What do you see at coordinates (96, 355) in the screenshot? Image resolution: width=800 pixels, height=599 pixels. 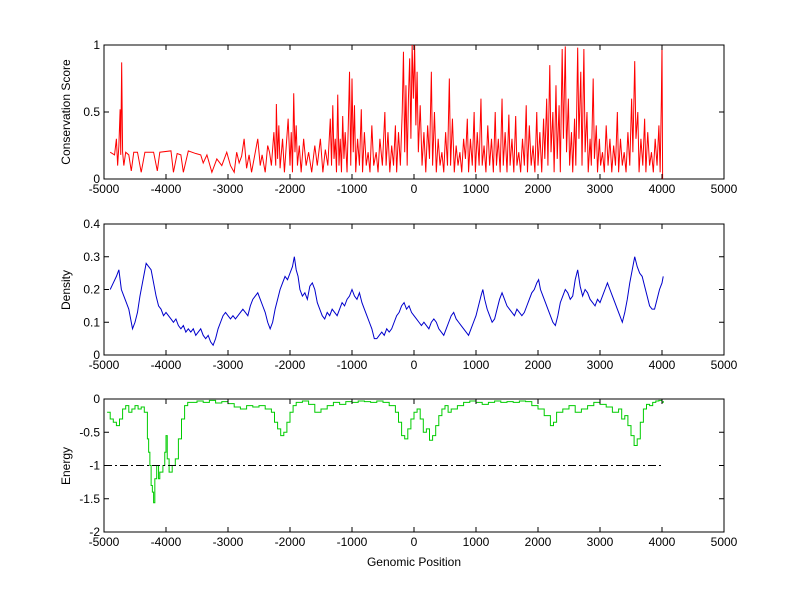 I see `density-ytick-label: 0` at bounding box center [96, 355].